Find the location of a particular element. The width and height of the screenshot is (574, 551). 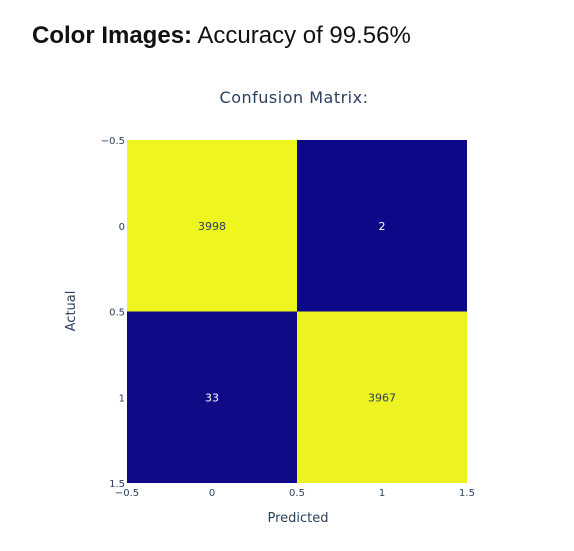

x-tick-label: 1 is located at coordinates (382, 493).